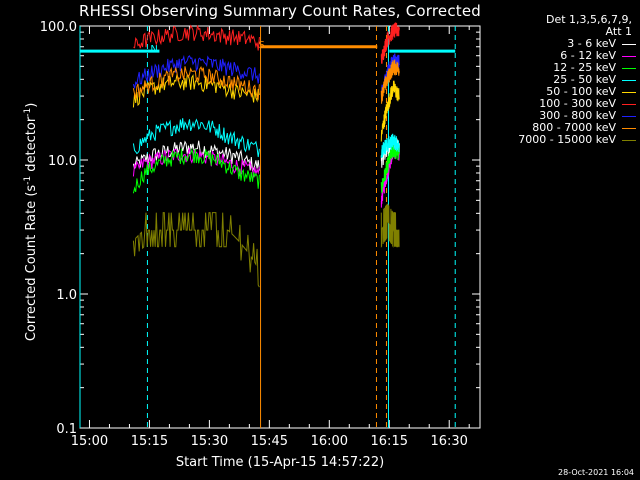  I want to click on legend-entry: 800 - 7000 keV, so click(551, 128).